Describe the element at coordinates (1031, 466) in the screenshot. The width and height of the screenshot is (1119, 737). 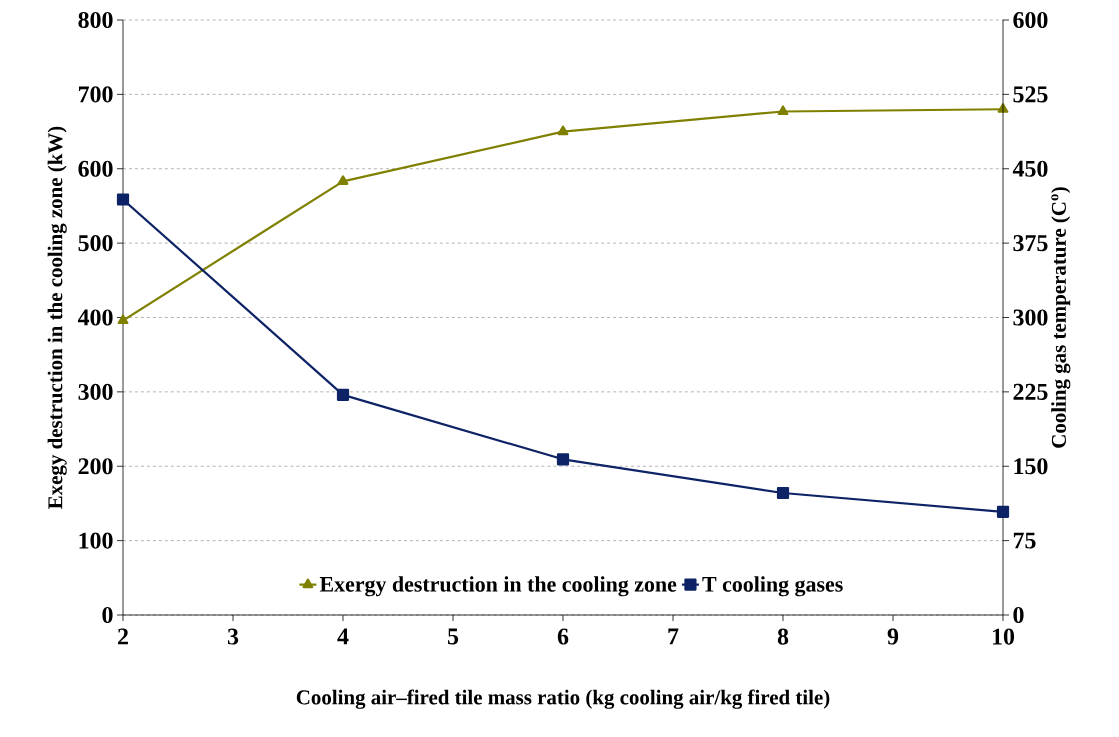
I see `y2-tick-label: 150` at that location.